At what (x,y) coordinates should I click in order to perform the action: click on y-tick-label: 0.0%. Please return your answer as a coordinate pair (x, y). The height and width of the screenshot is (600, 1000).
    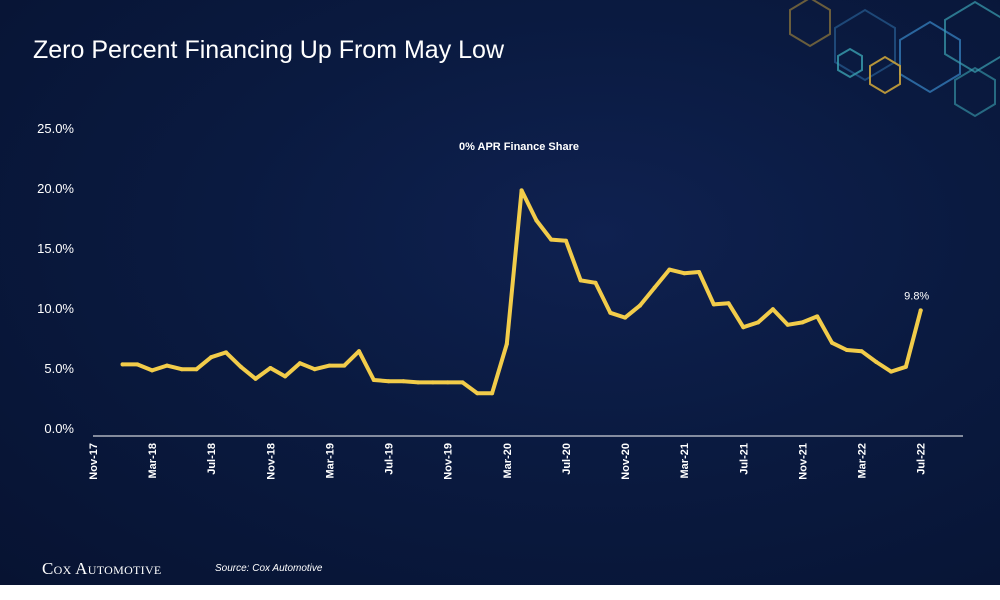
    Looking at the image, I should click on (59, 428).